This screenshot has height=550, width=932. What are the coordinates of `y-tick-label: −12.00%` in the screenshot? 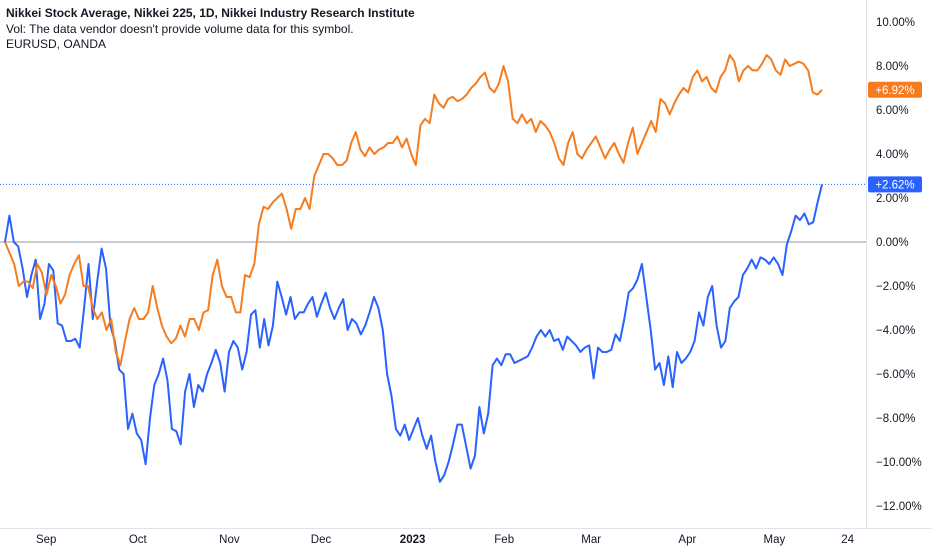 It's located at (899, 507).